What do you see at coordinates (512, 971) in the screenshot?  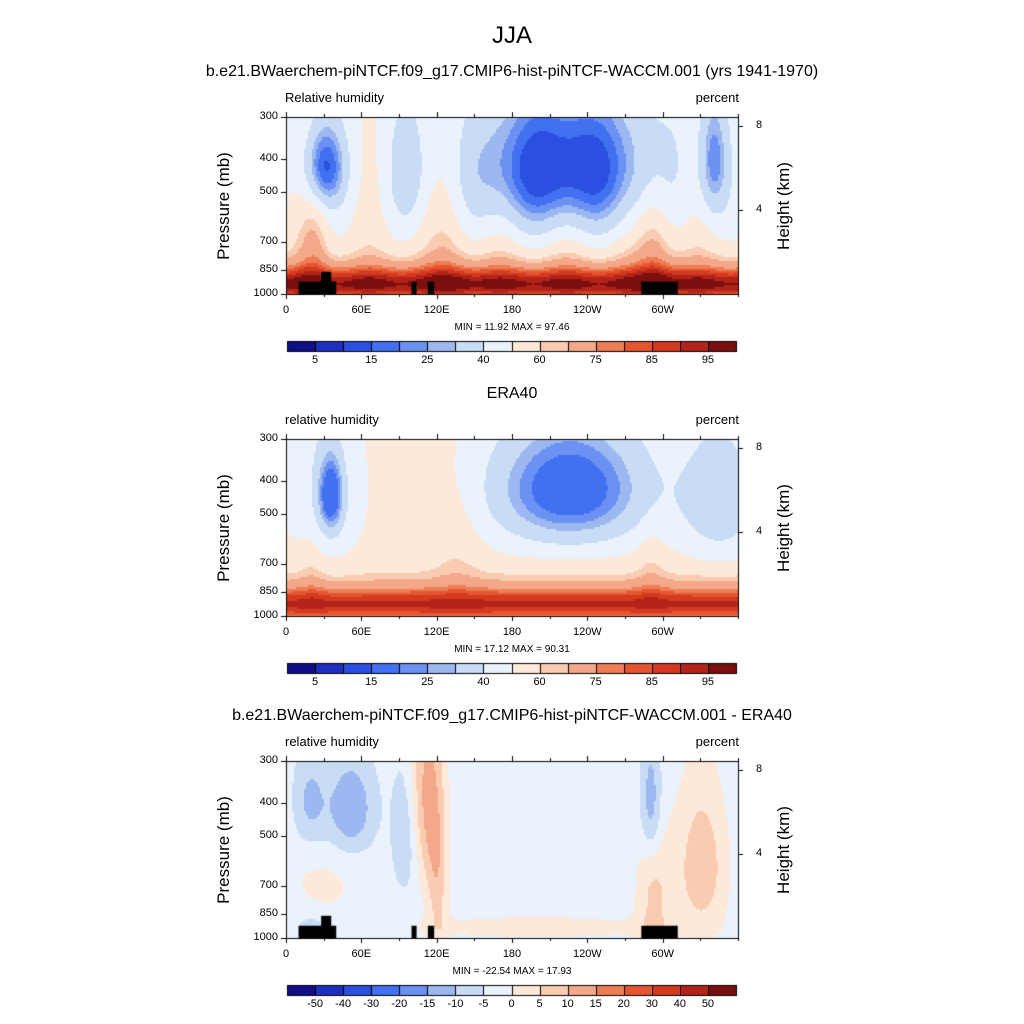 I see `panel-3-minmax: MIN = -22.54 MAX = 17.93` at bounding box center [512, 971].